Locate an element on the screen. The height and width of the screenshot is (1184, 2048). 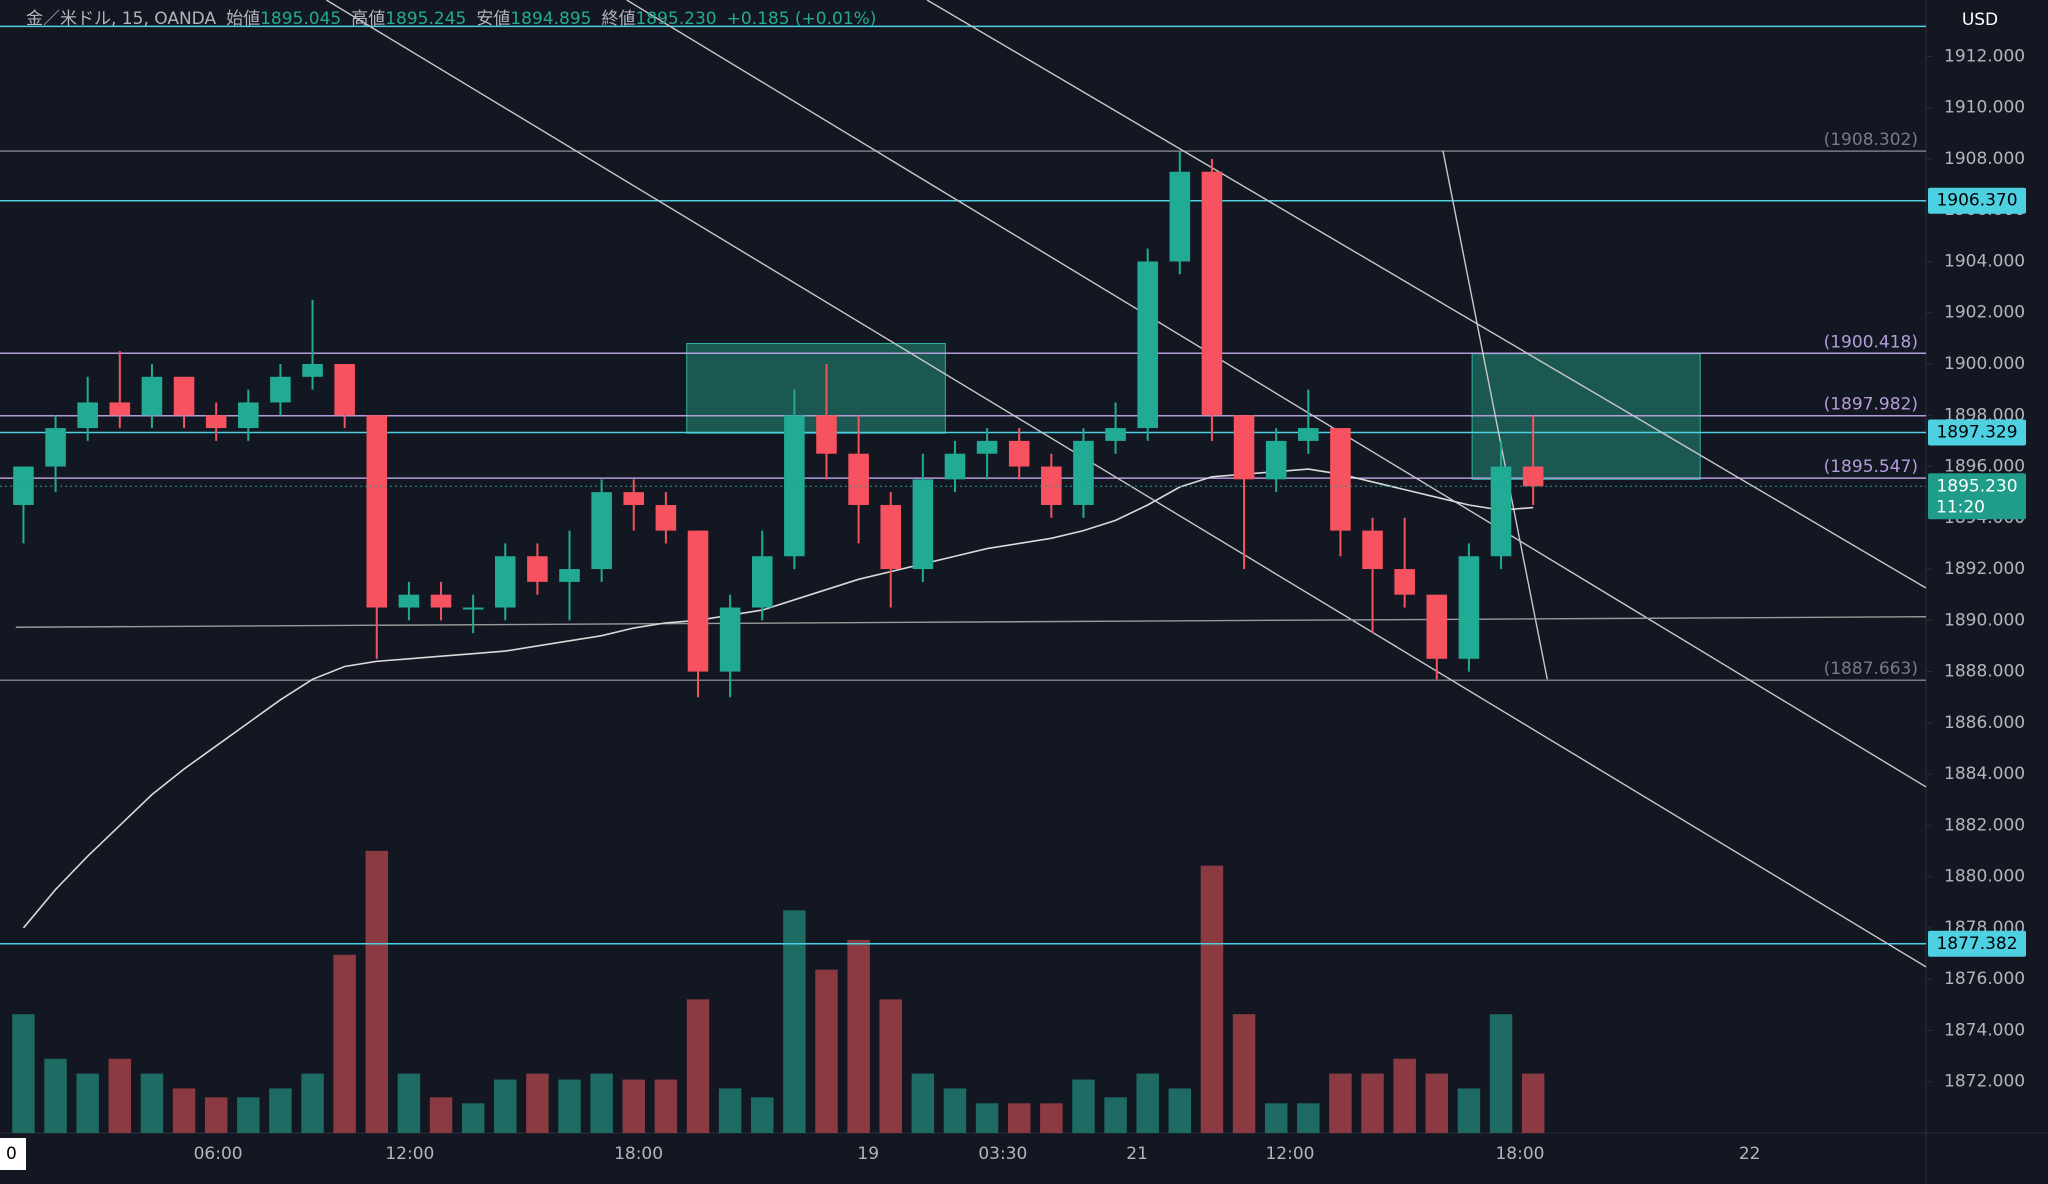
y-tick-label: 1900.000 is located at coordinates (1984, 364).